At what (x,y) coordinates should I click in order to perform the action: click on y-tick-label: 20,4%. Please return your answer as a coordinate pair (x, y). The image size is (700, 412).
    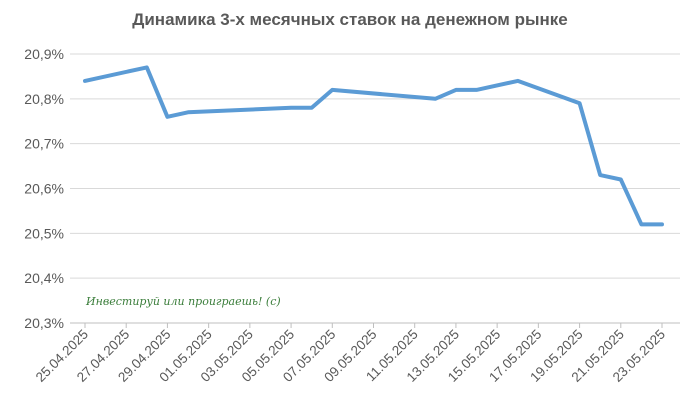
    Looking at the image, I should click on (44, 278).